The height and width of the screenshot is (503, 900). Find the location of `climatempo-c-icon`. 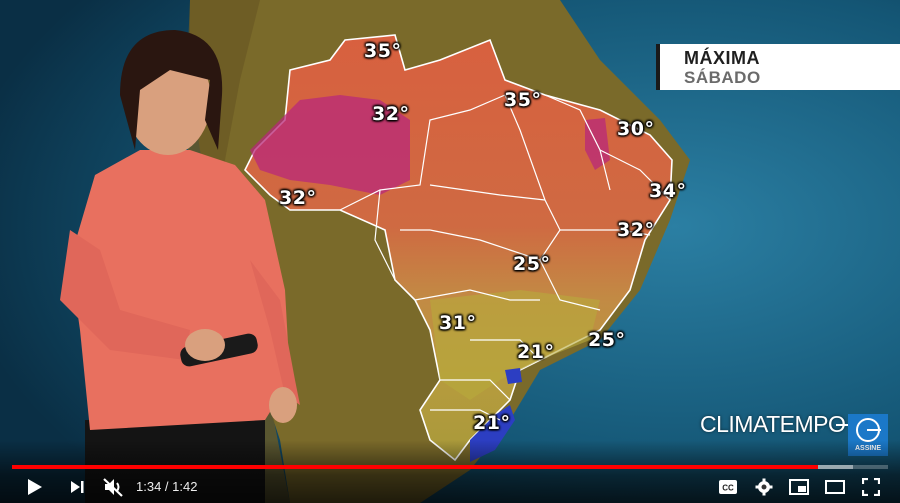

climatempo-c-icon is located at coordinates (868, 430).